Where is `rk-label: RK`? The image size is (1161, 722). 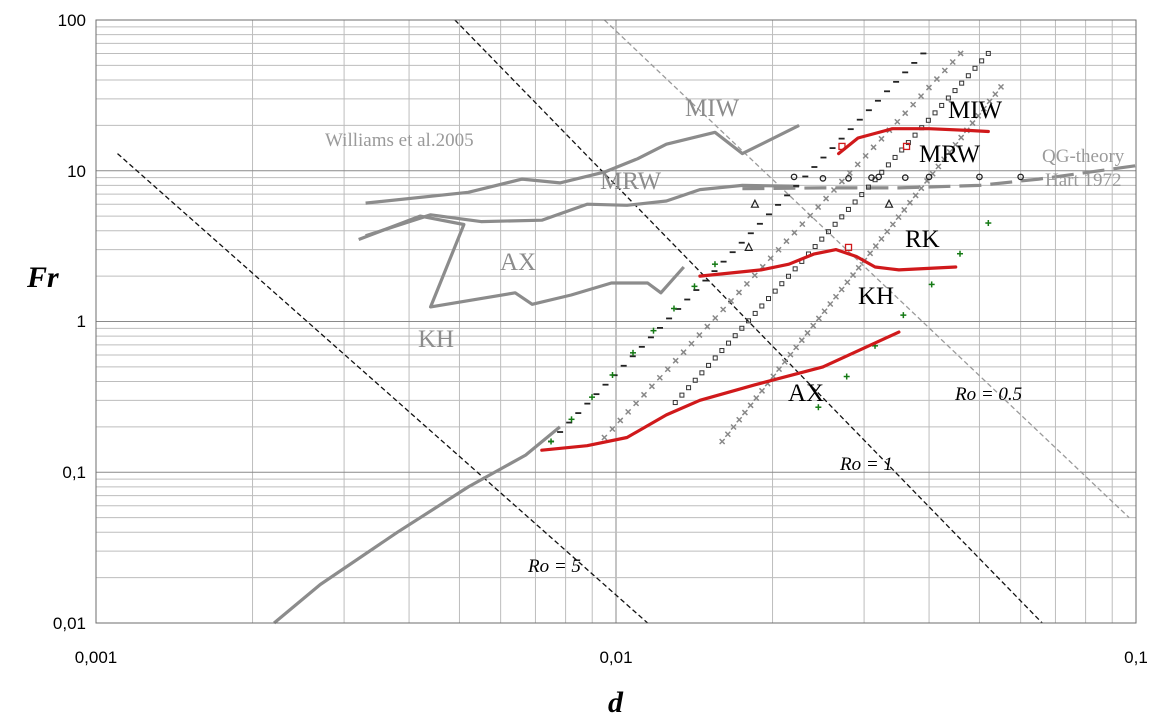
rk-label: RK is located at coordinates (922, 239).